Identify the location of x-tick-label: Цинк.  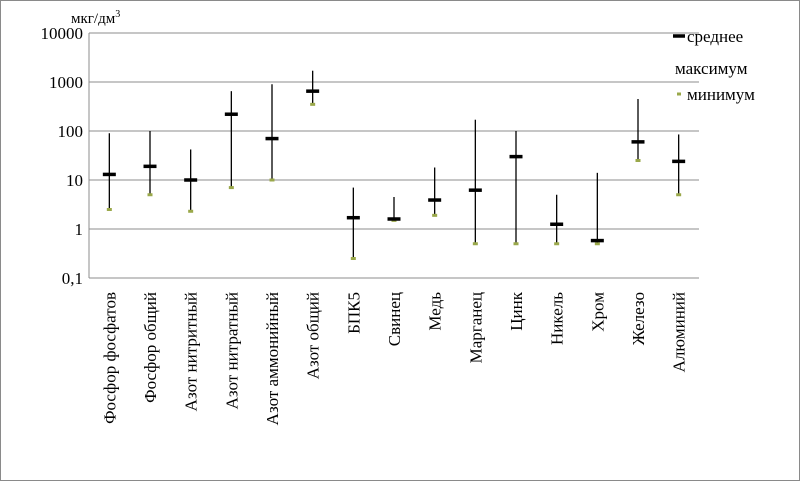
(516, 310).